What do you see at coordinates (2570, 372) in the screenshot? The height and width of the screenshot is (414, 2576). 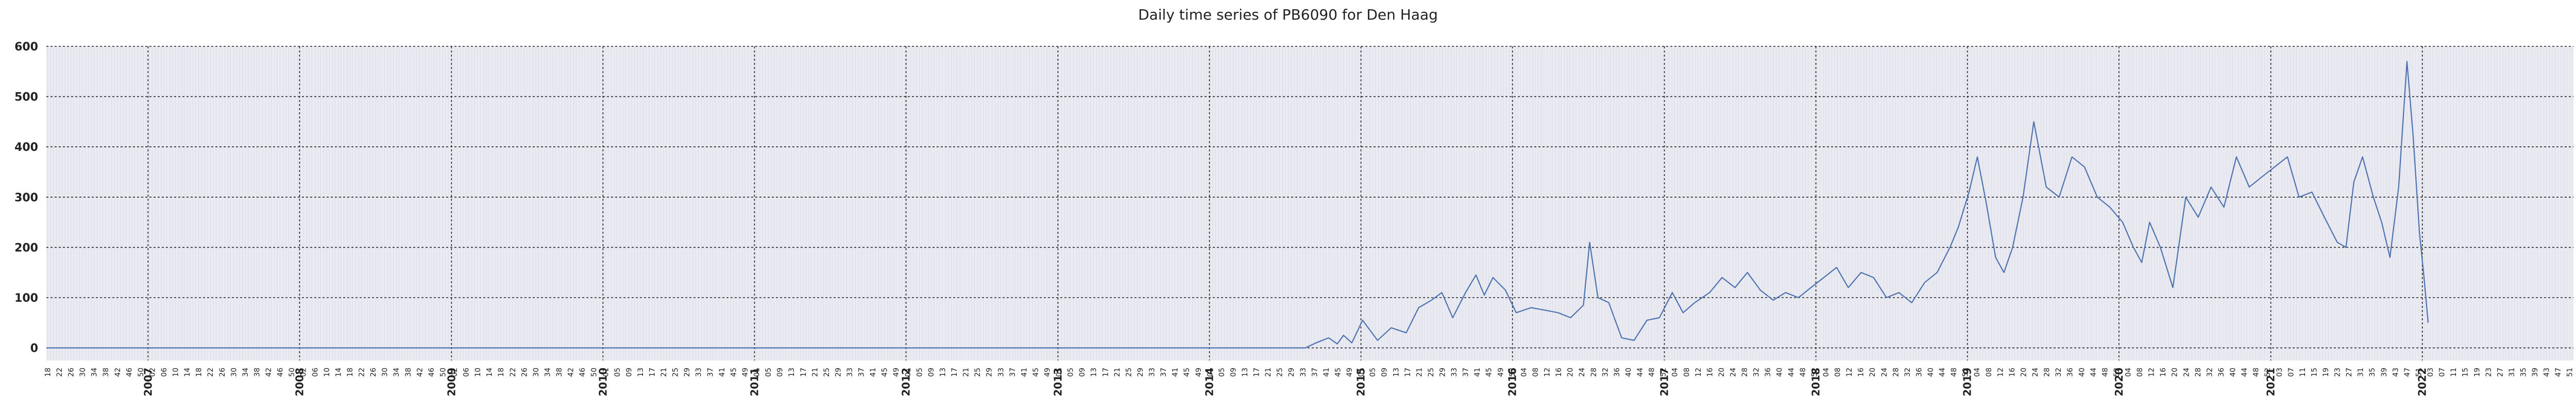 I see `x-tick-label-week: 51` at bounding box center [2570, 372].